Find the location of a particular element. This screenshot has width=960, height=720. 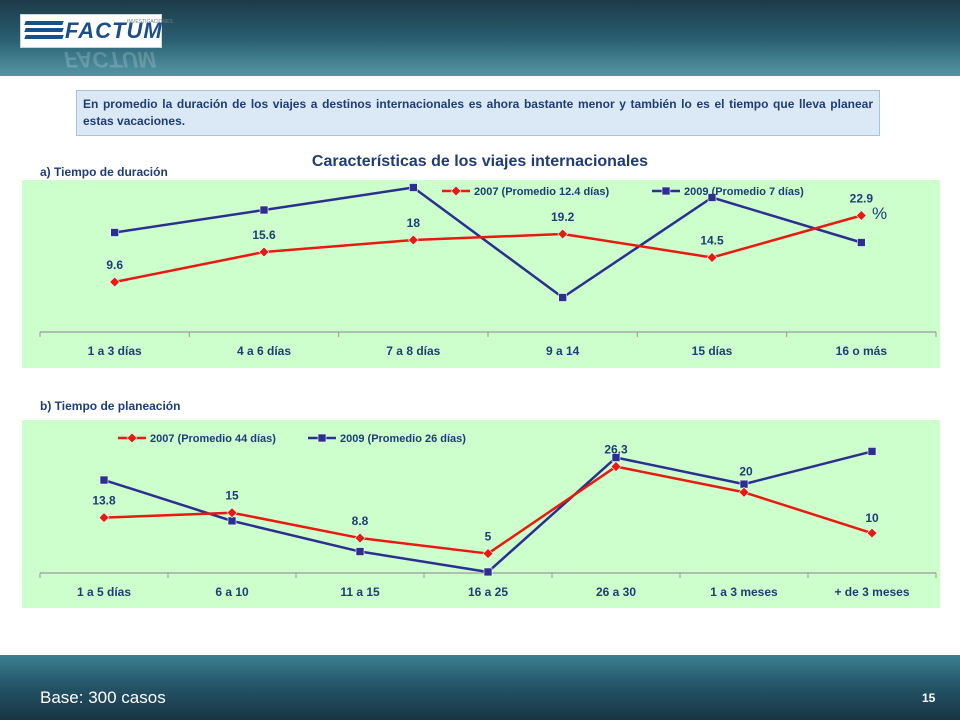

data-label: 5 is located at coordinates (488, 537).